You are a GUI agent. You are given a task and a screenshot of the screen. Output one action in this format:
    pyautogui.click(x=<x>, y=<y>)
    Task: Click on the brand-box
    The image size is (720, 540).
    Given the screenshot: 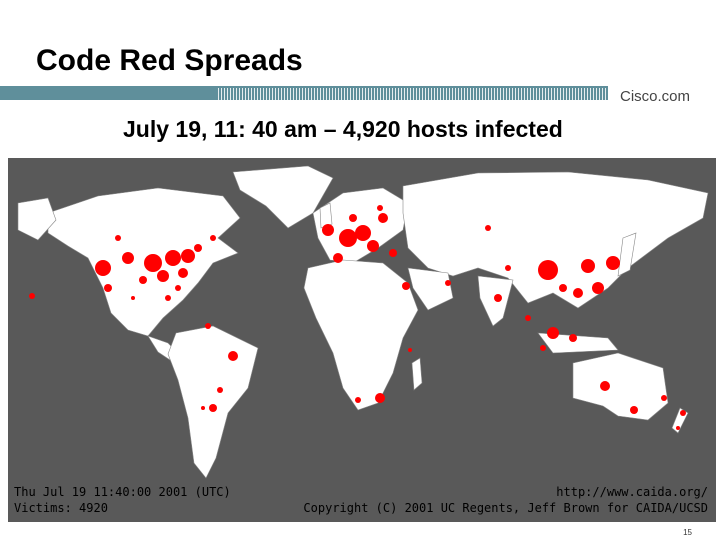 What is the action you would take?
    pyautogui.click(x=664, y=96)
    